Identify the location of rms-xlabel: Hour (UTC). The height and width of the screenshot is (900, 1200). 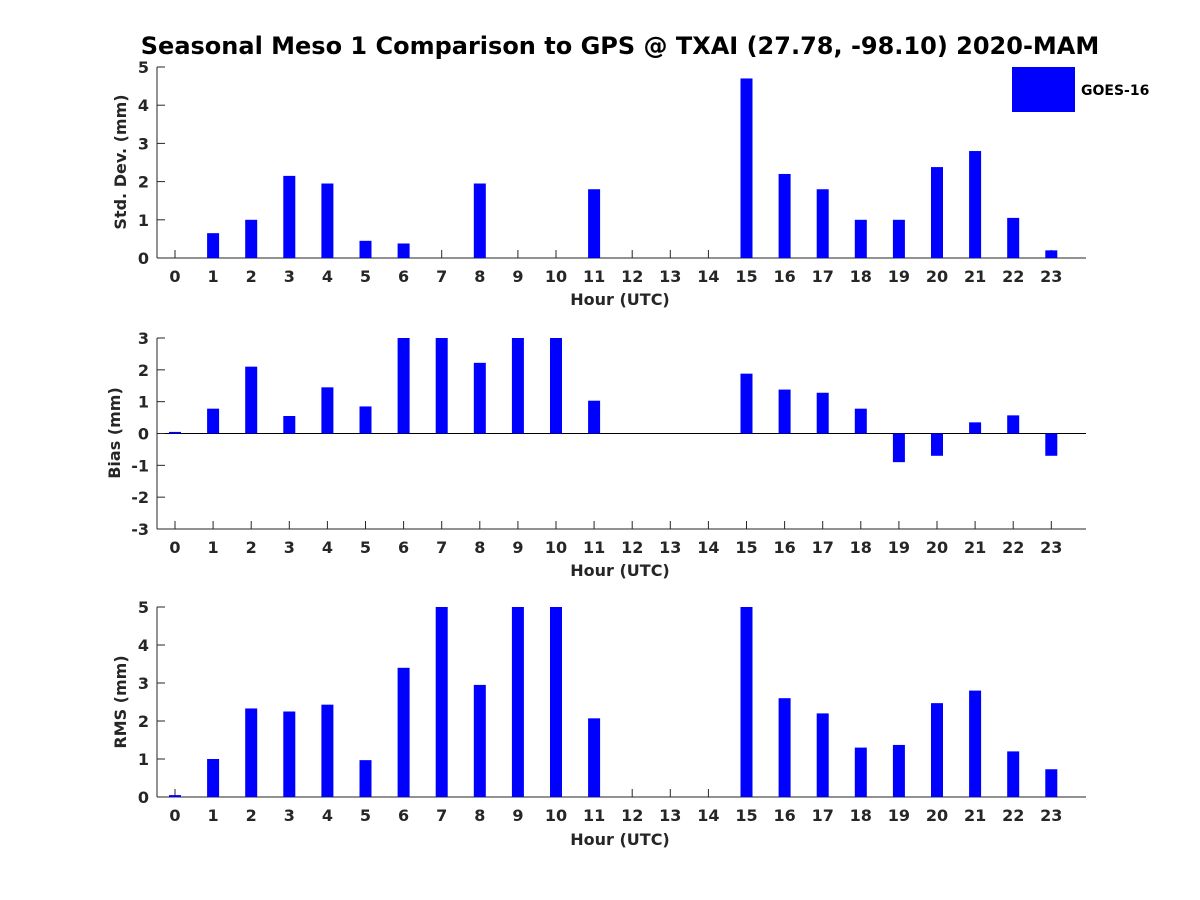
(620, 839).